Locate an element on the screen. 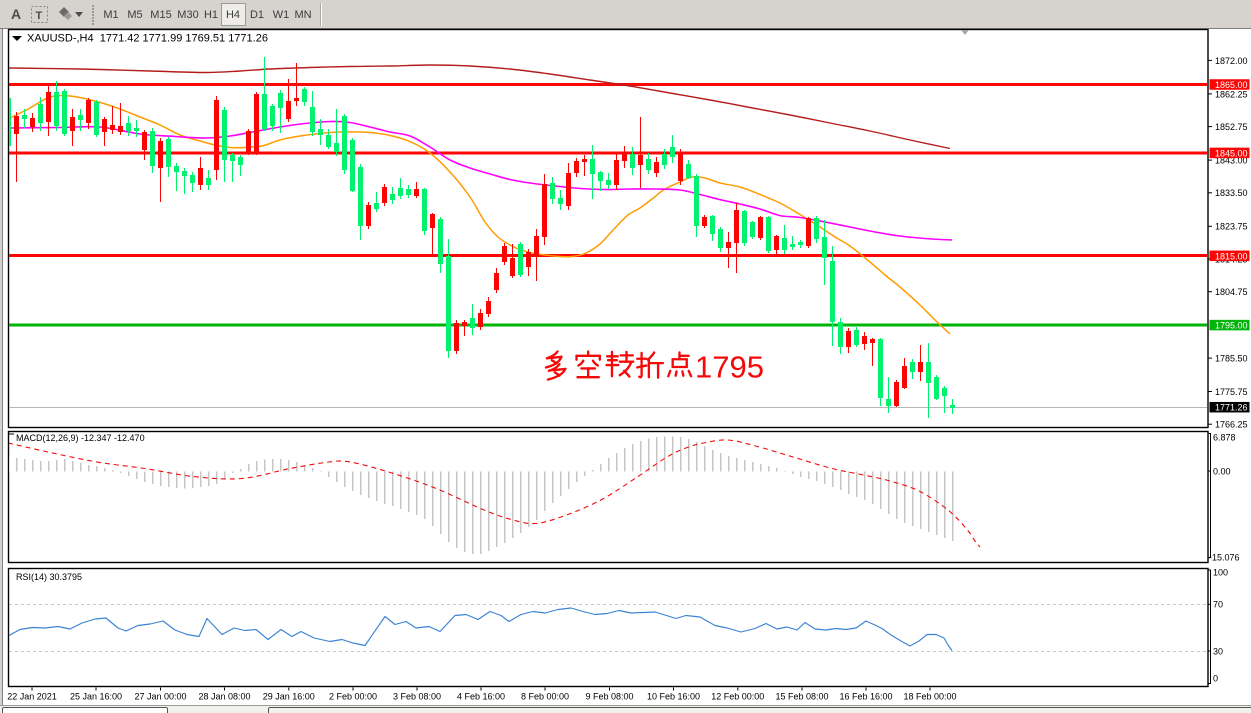  svg-text: H4 is located at coordinates (233, 15).